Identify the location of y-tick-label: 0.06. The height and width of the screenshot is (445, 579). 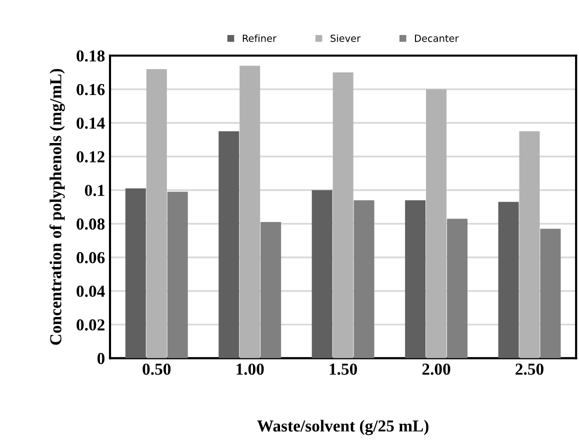
(90, 258).